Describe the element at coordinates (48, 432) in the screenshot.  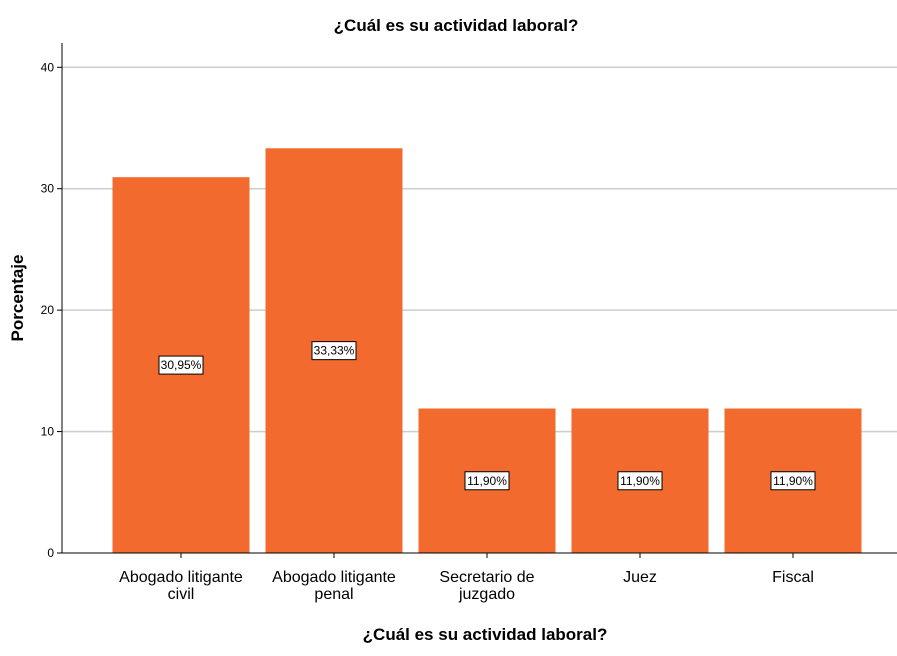
I see `y-tick-label: 10` at that location.